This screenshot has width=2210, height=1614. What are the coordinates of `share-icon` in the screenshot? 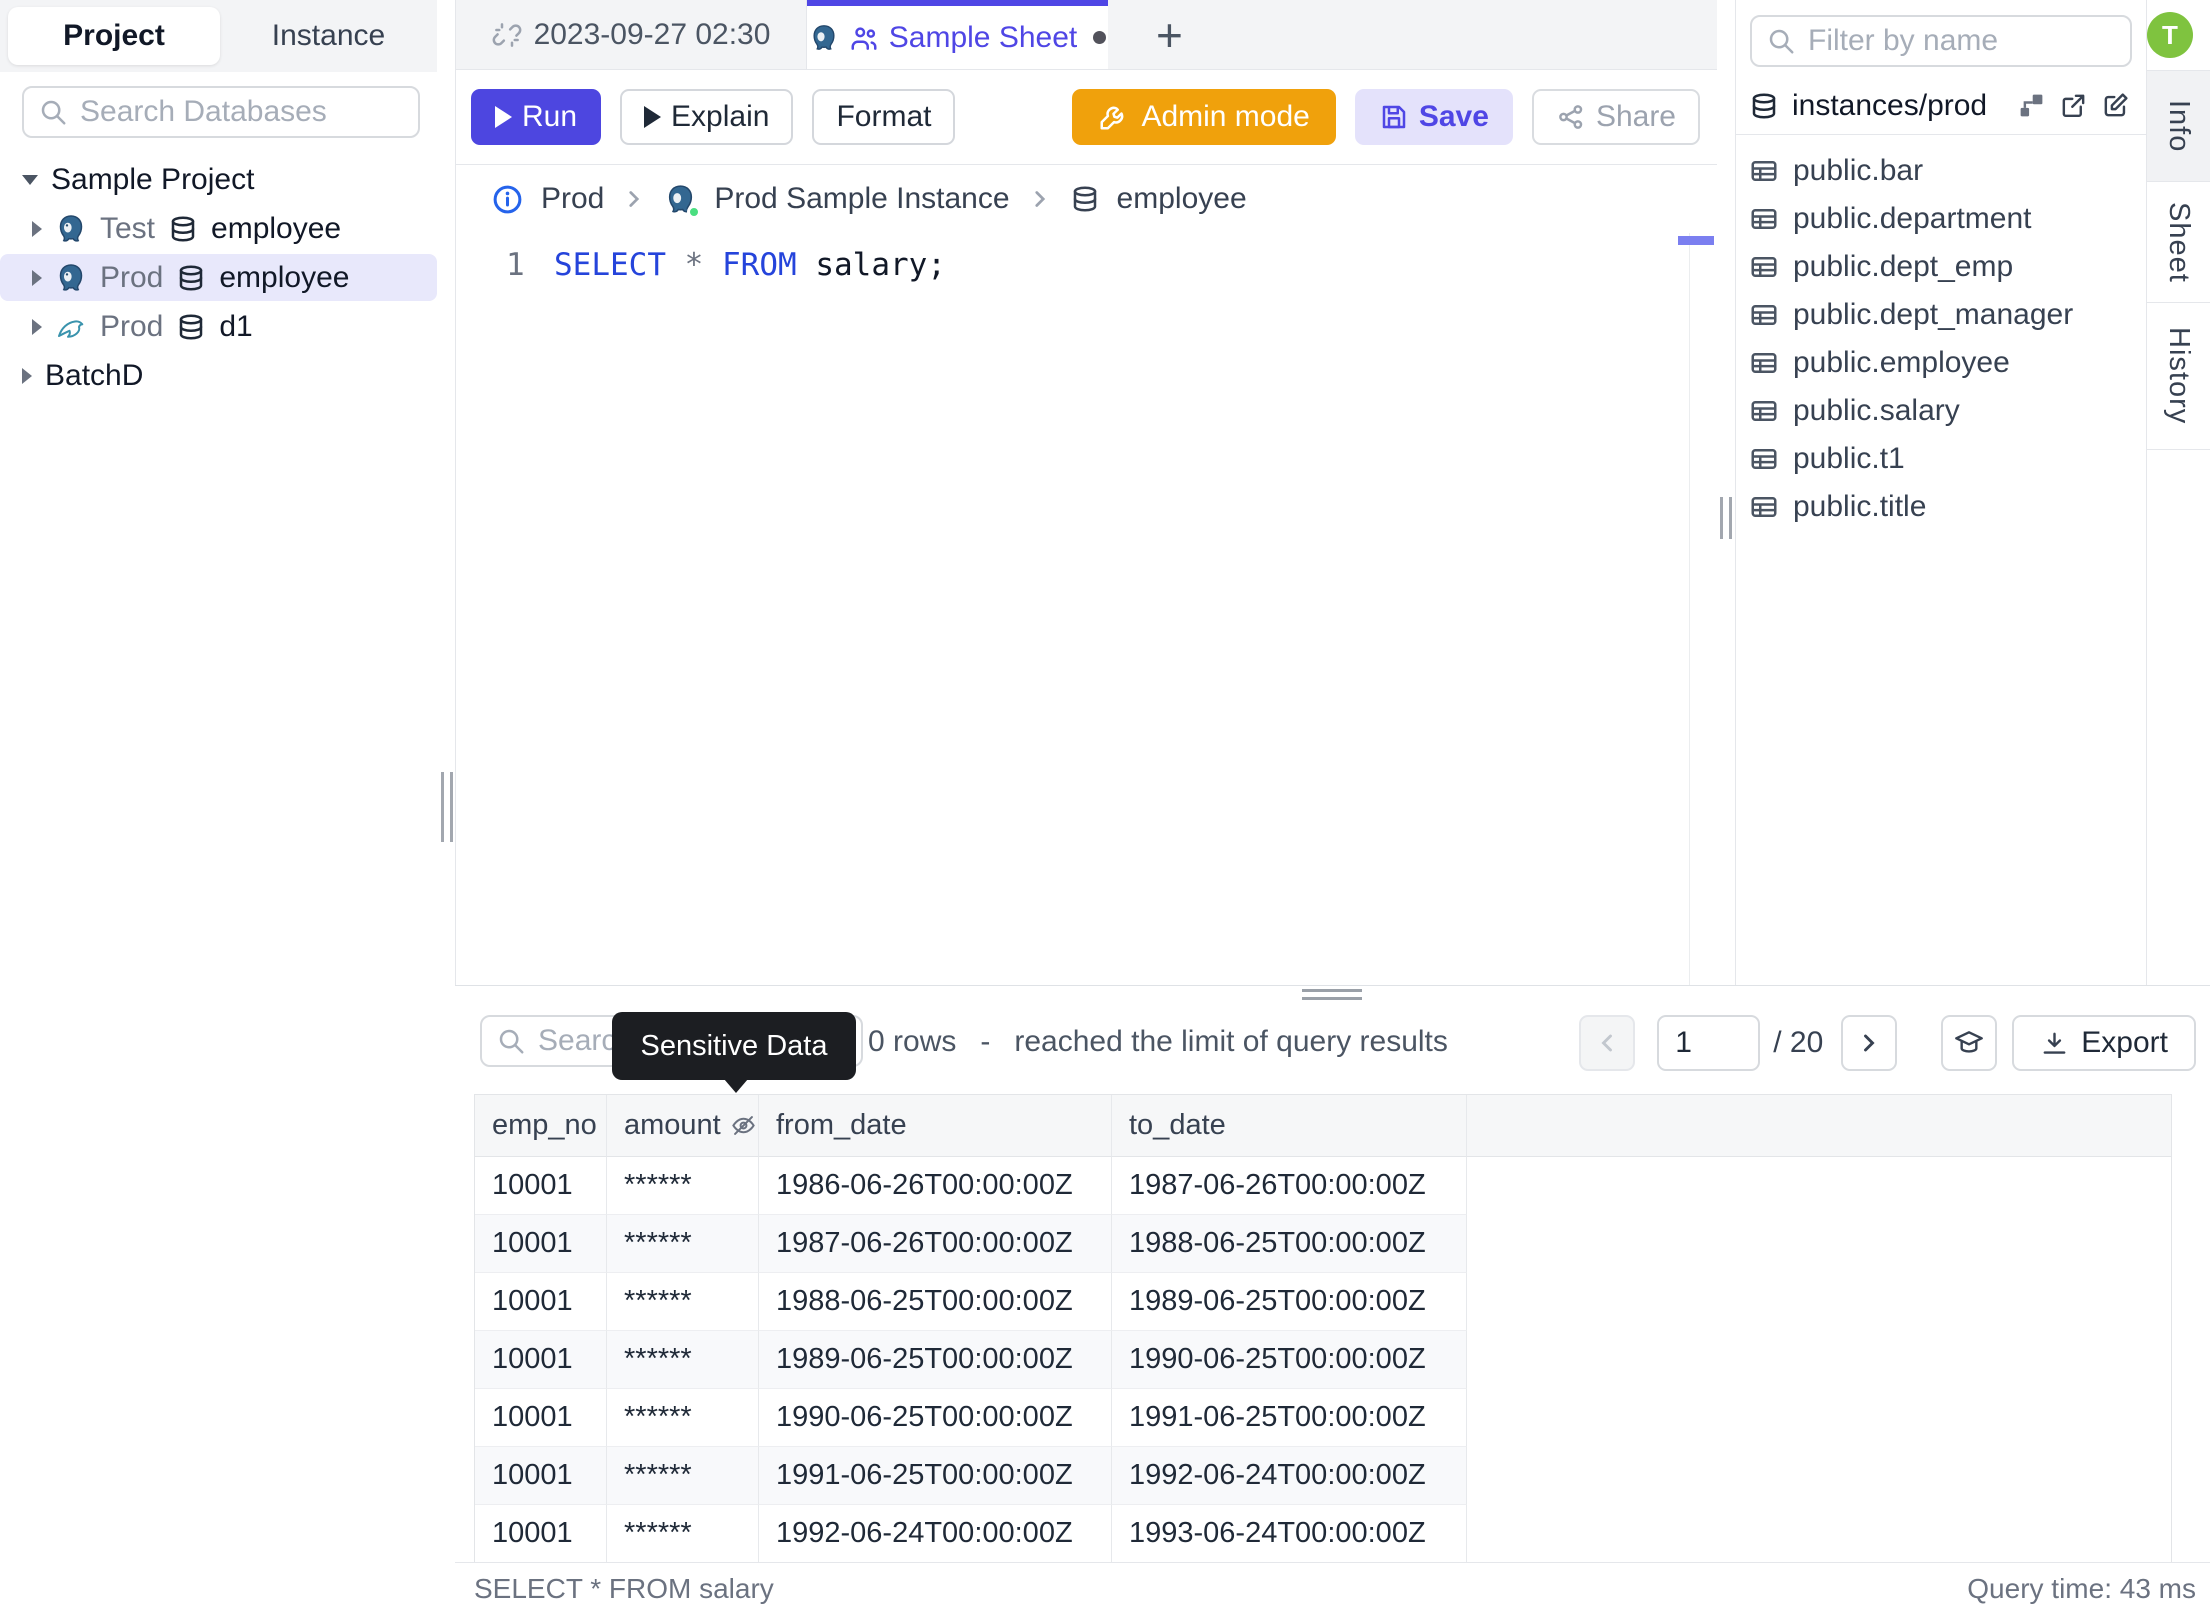 It's located at (1571, 117).